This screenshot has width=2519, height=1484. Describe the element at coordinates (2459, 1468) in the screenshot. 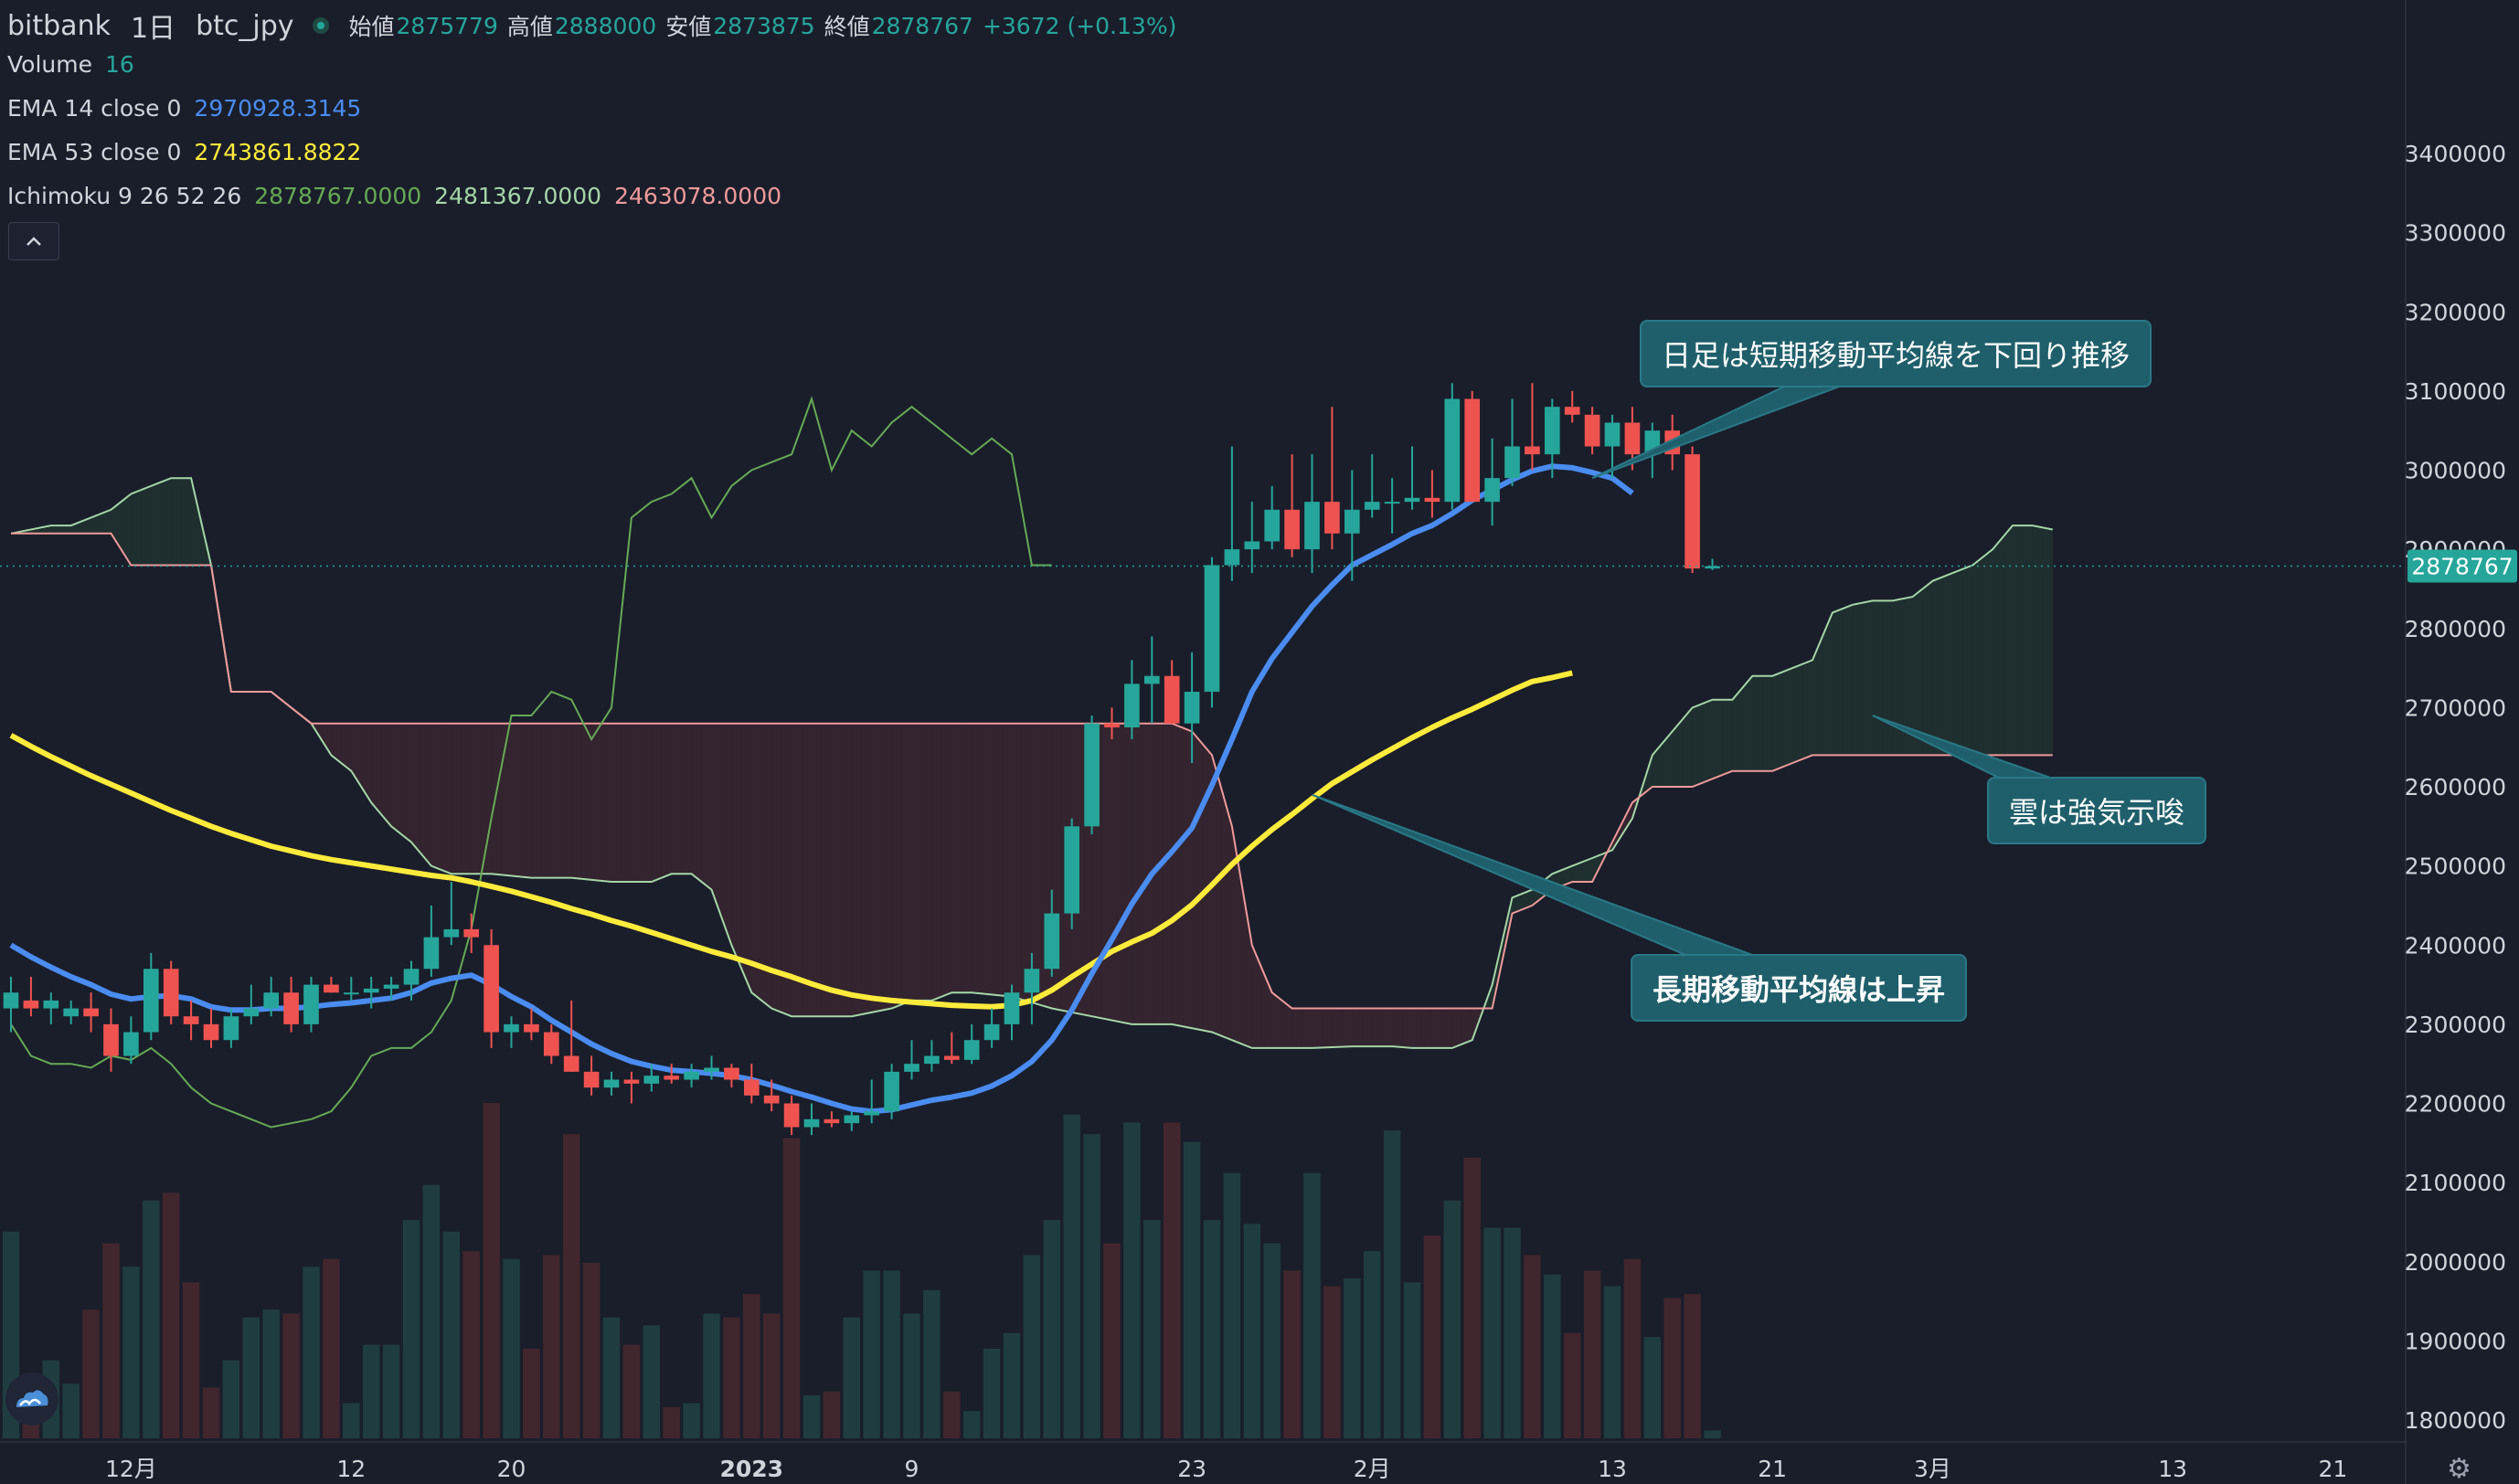

I see `settings-gear-icon: ⚙` at that location.